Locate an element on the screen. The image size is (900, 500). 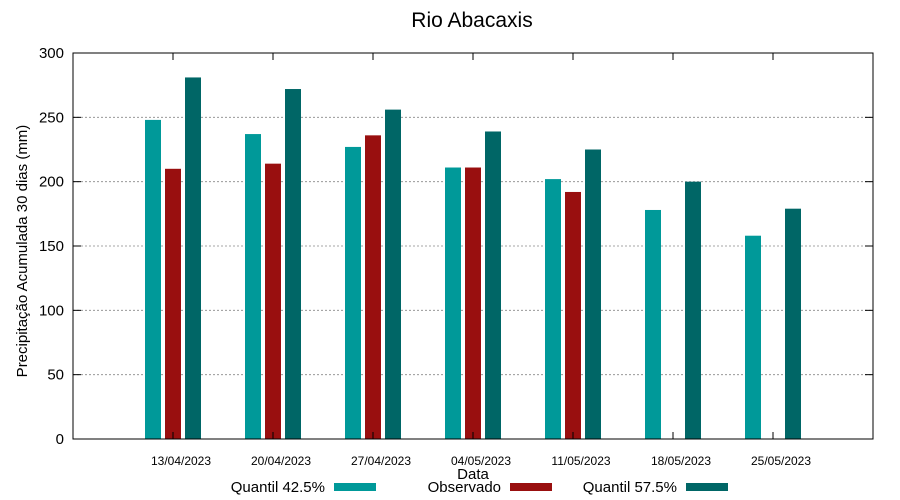
y-tick-label: 250 is located at coordinates (51, 117).